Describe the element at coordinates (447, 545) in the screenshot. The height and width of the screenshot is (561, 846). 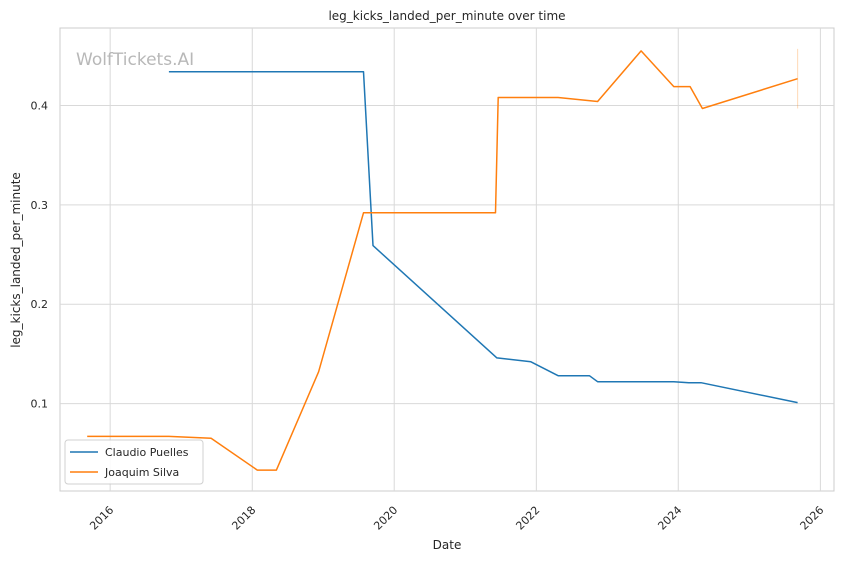
I see `x-axis-label: Date` at that location.